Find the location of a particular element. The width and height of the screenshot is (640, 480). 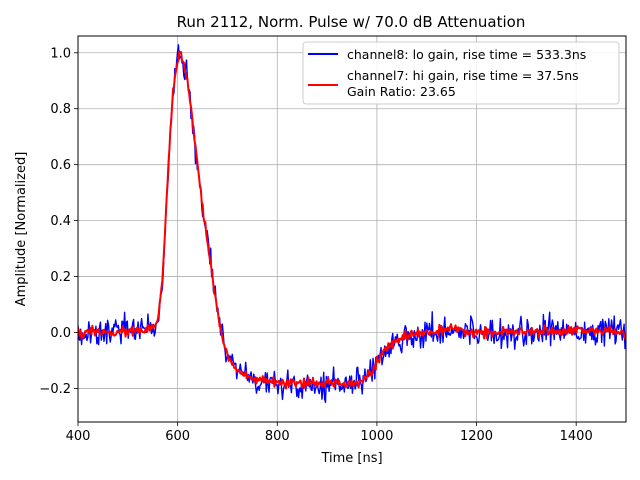

x-axis-label: Time [ns] is located at coordinates (351, 458).